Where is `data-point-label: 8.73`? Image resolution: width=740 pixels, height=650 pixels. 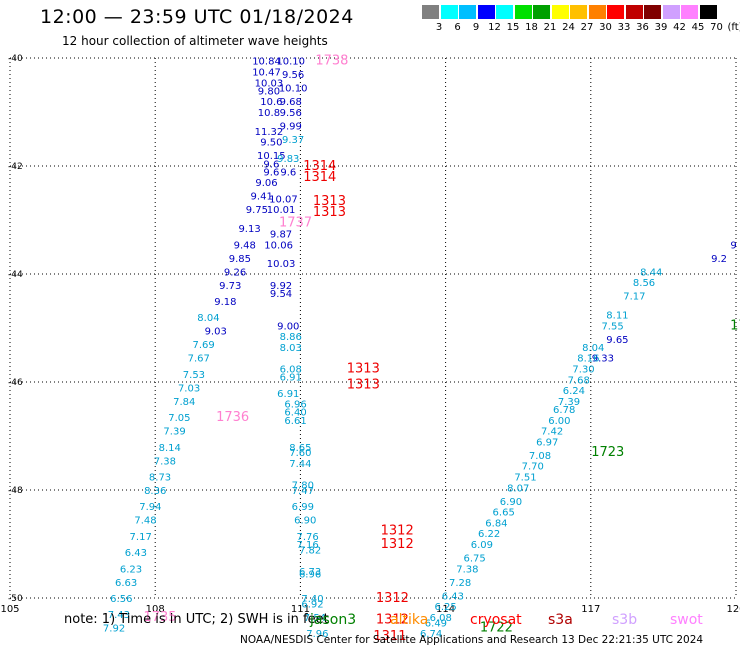 data-point-label: 8.73 is located at coordinates (160, 478).